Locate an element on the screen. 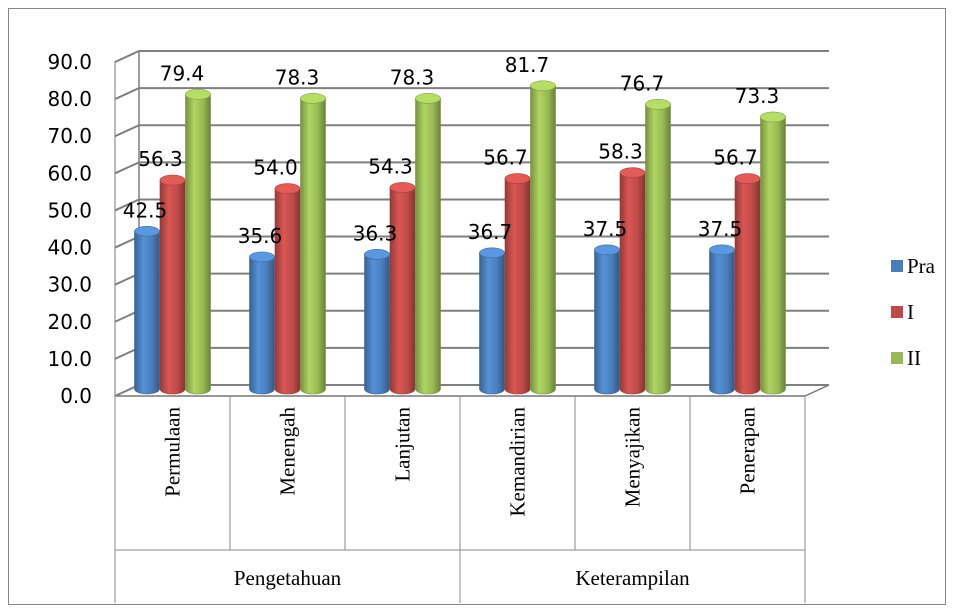 The image size is (954, 610). data-label: 56.3 is located at coordinates (160, 159).